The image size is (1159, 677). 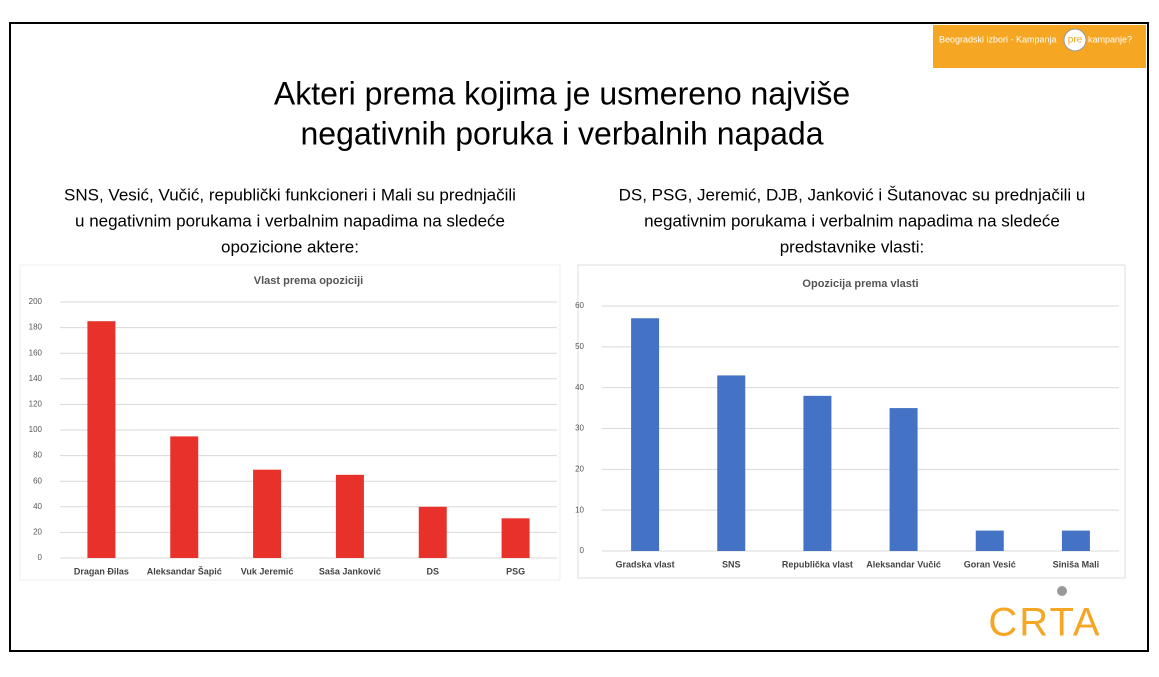 I want to click on y-tick-label: 100, so click(x=36, y=429).